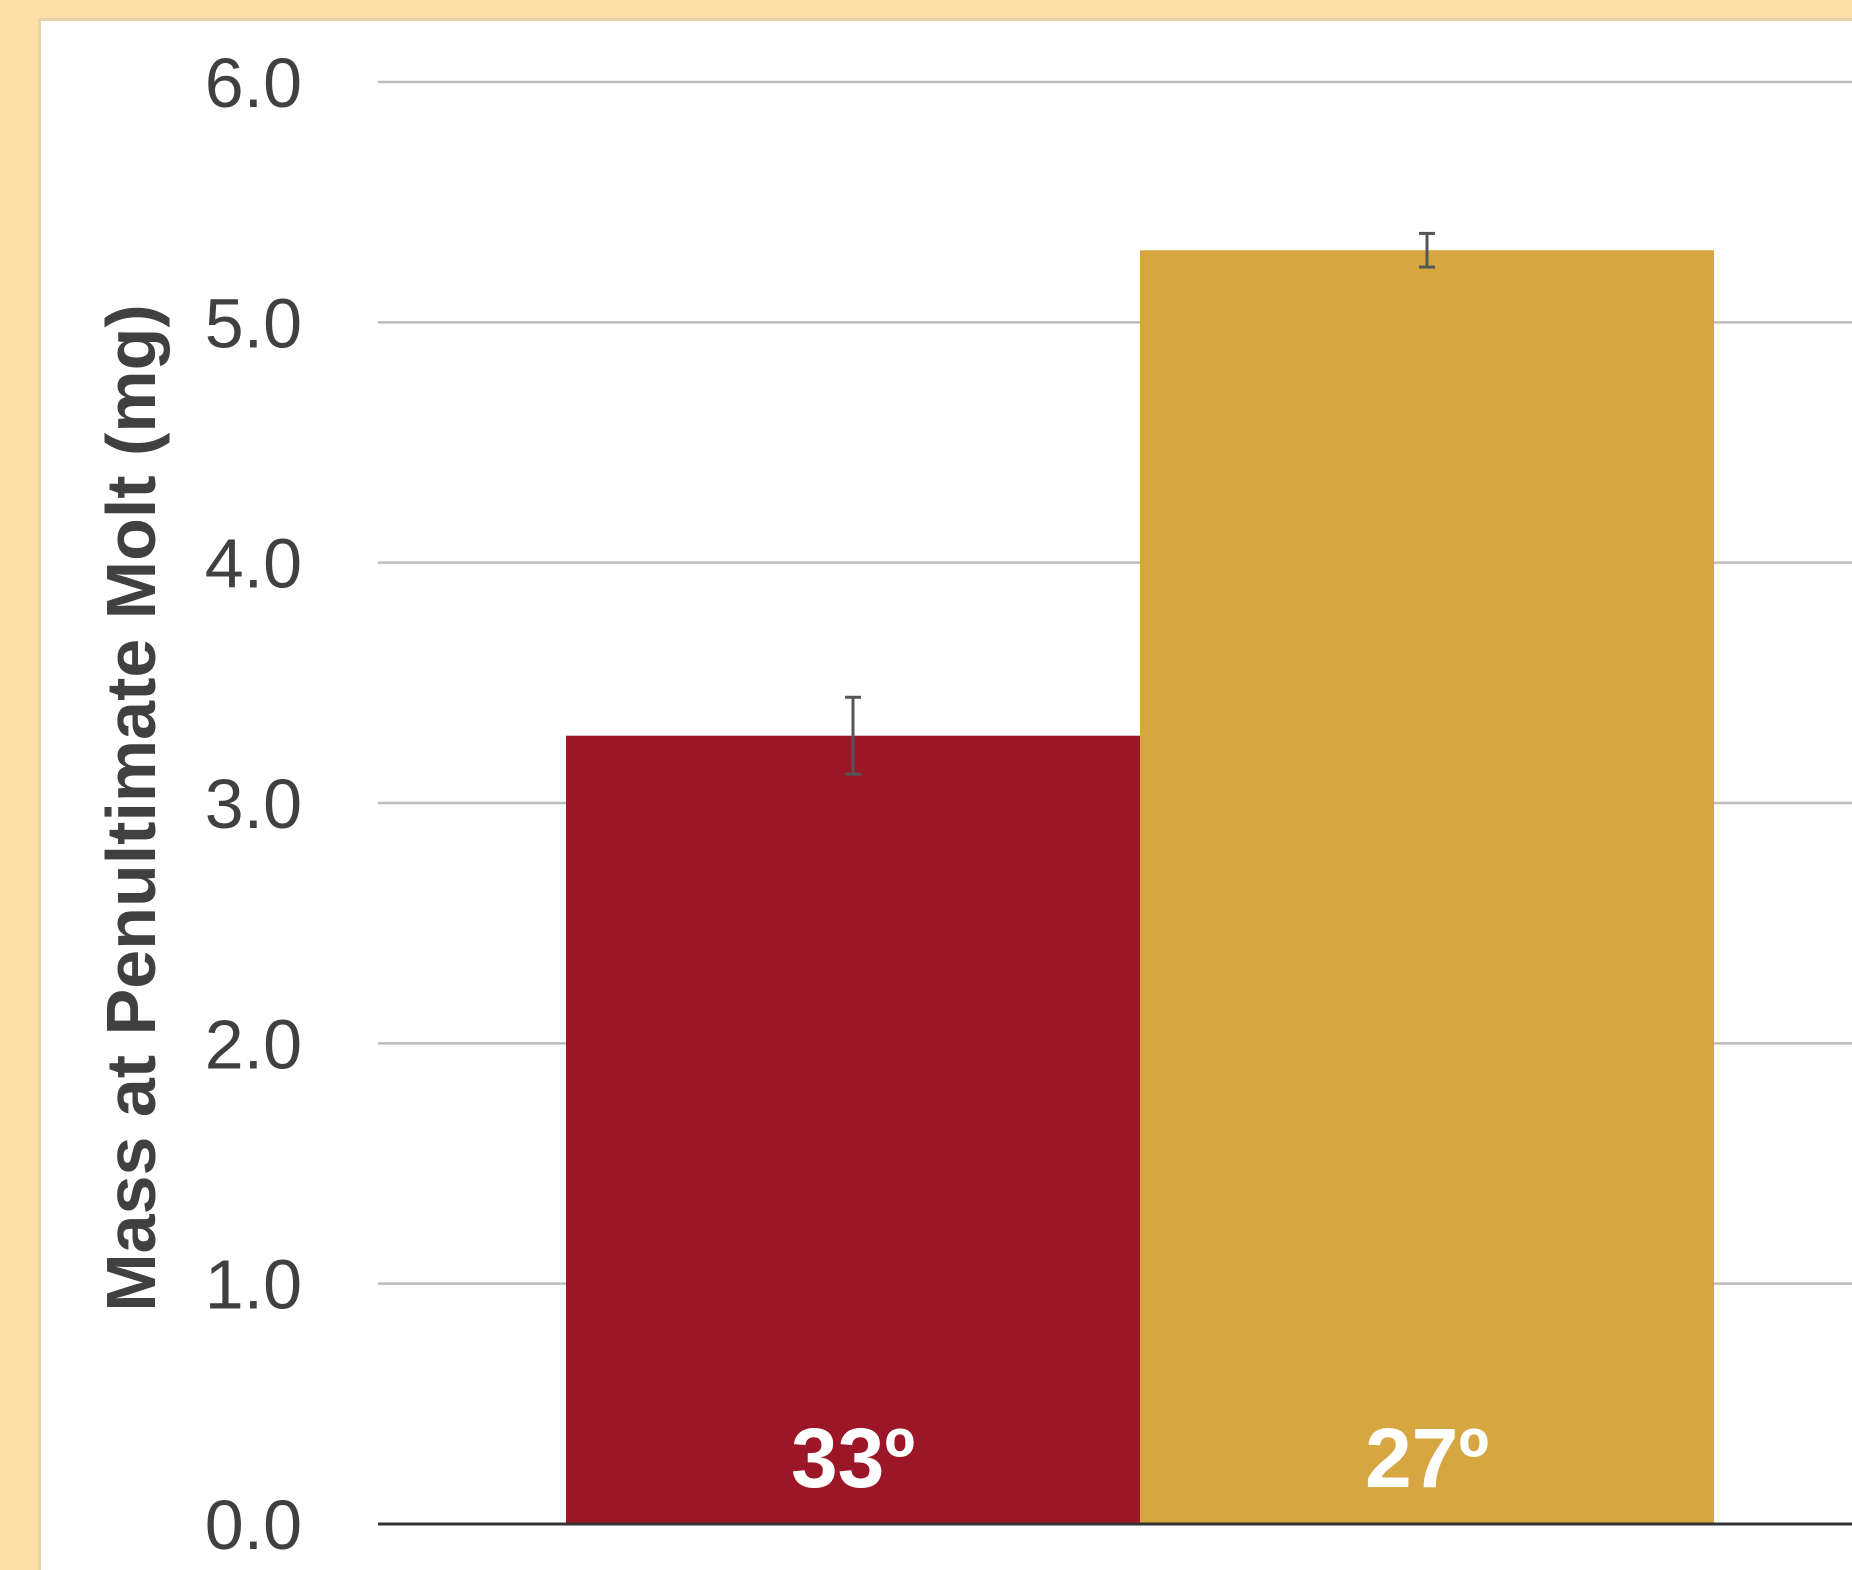 This screenshot has width=1852, height=1570. I want to click on y-tick-label: 1.0, so click(253, 1285).